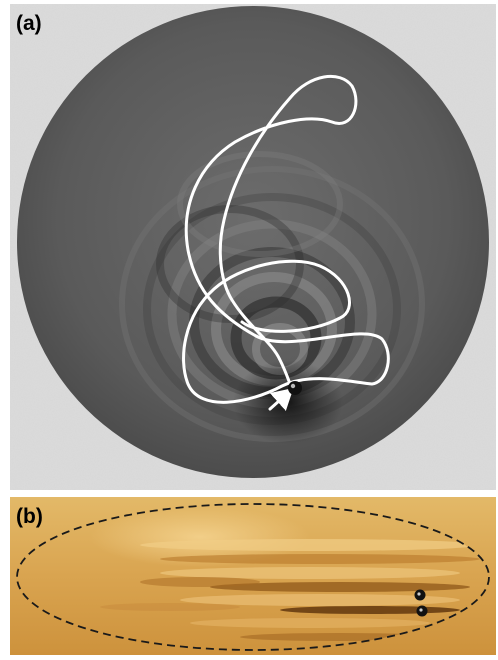 The height and width of the screenshot is (660, 498). Describe the element at coordinates (290, 590) in the screenshot. I see `wave-bands` at that location.